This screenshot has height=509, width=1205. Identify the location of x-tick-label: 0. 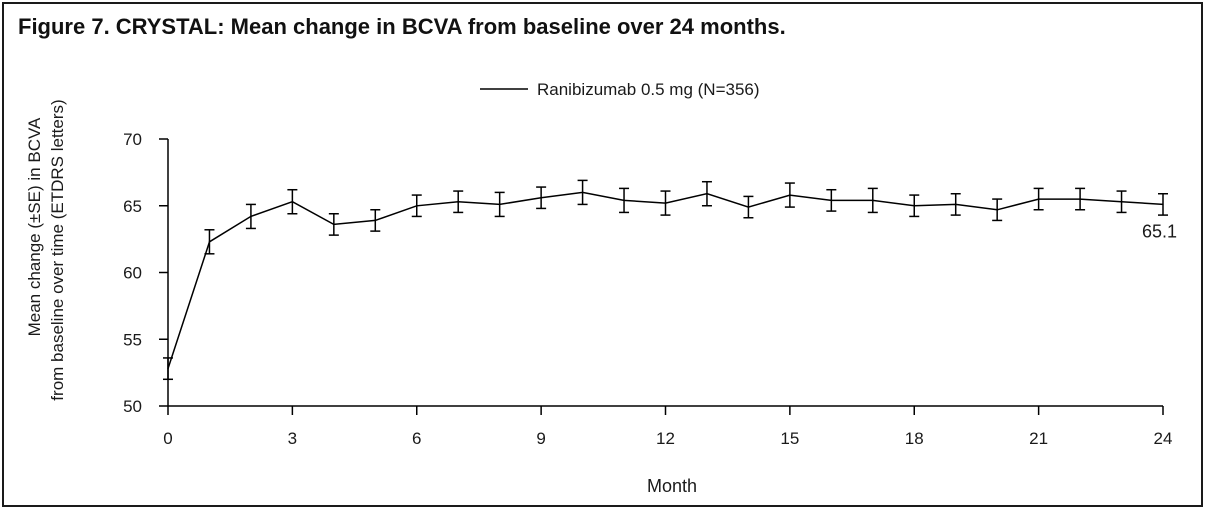
(167, 438).